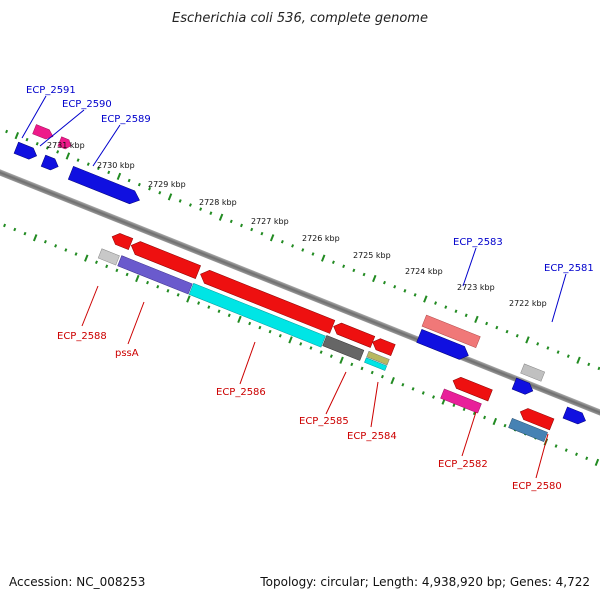 The image size is (600, 600). I want to click on gene-psa, so click(155, 275).